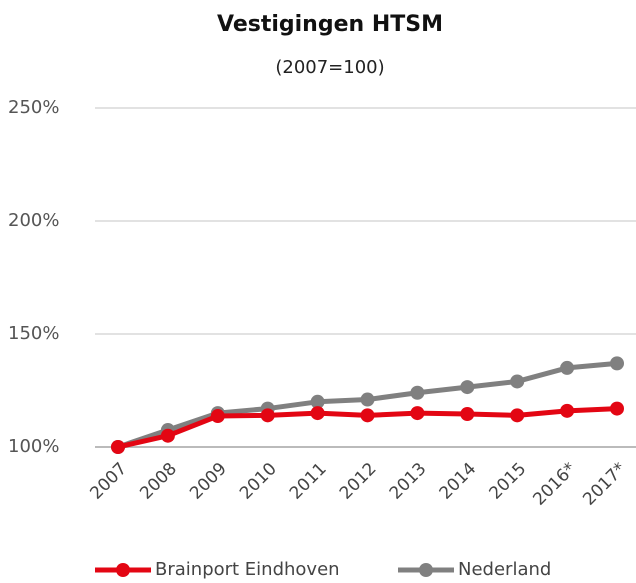 This screenshot has height=583, width=636. What do you see at coordinates (554, 484) in the screenshot?
I see `x-tick-label: 2016*` at bounding box center [554, 484].